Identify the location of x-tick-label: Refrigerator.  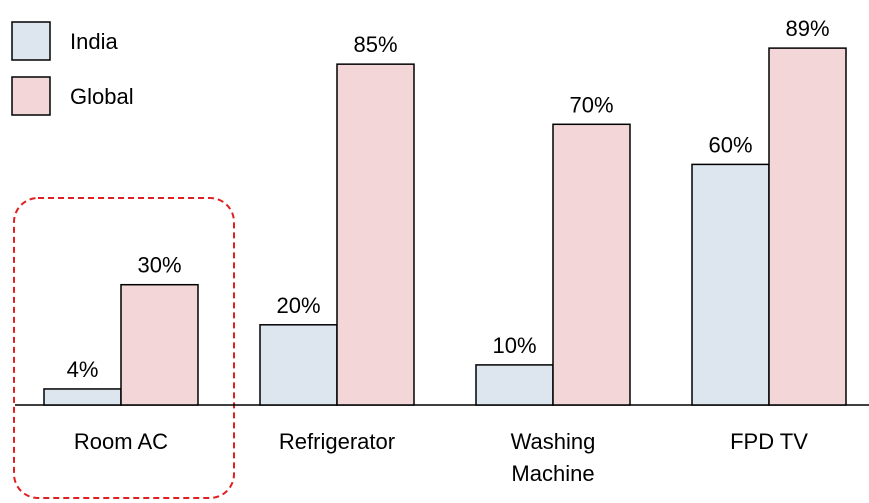
(337, 441).